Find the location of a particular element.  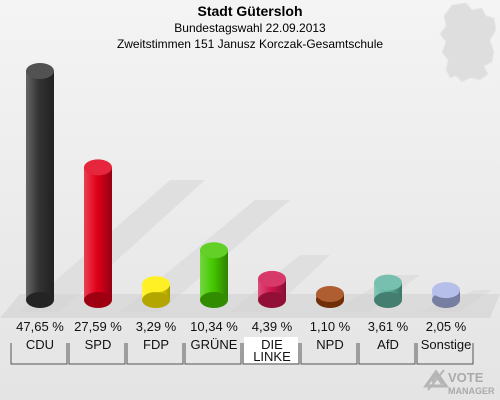

bar-die-linke is located at coordinates (272, 289).